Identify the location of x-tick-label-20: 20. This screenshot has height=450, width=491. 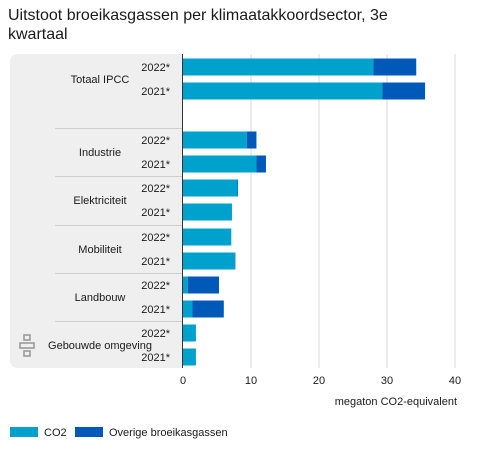
(319, 381).